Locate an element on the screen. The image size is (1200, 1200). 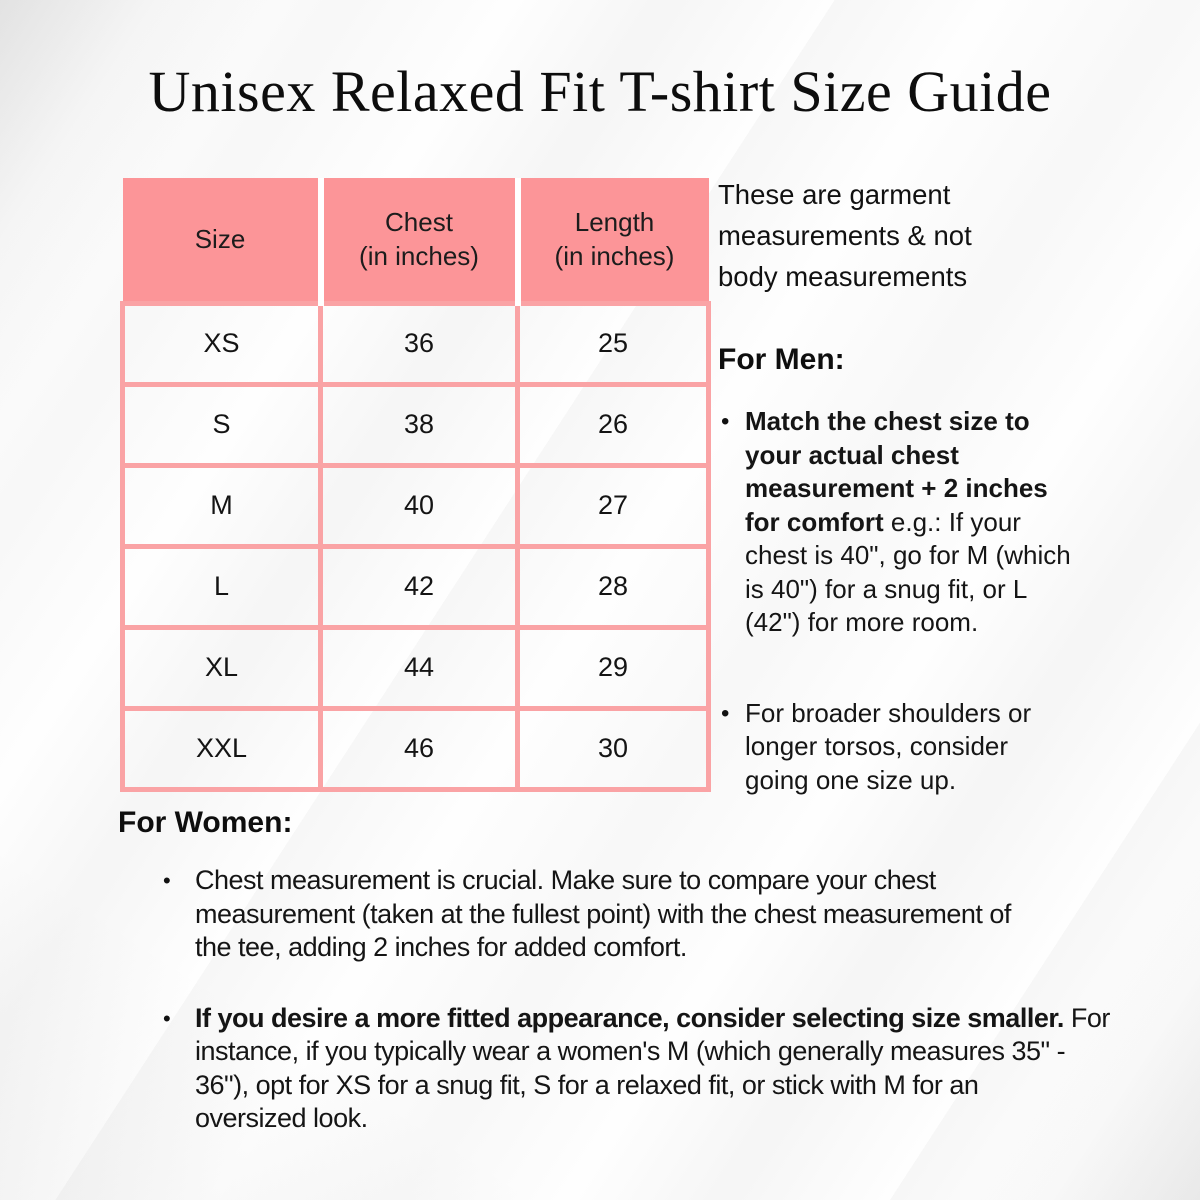
men-section-heading: For Men: is located at coordinates (781, 359).